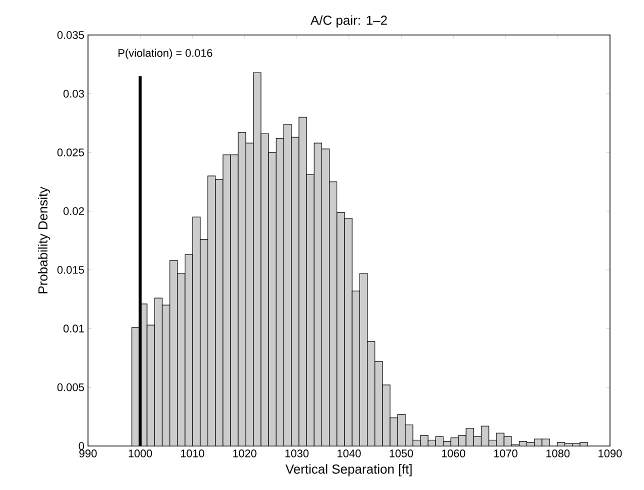 The height and width of the screenshot is (490, 644). I want to click on y-tick-label: 0.02, so click(73, 211).